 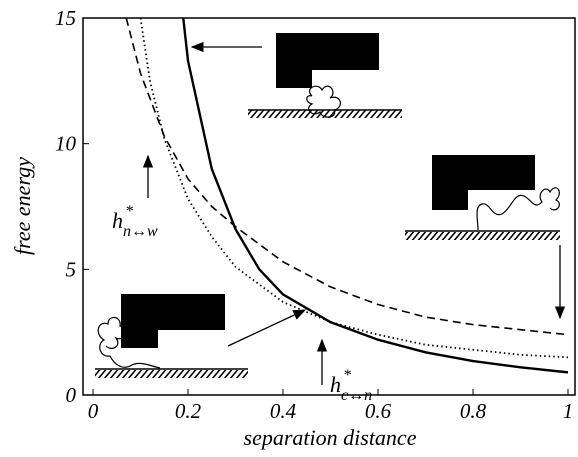 What do you see at coordinates (473, 411) in the screenshot?
I see `x-tick-label: 0.8` at bounding box center [473, 411].